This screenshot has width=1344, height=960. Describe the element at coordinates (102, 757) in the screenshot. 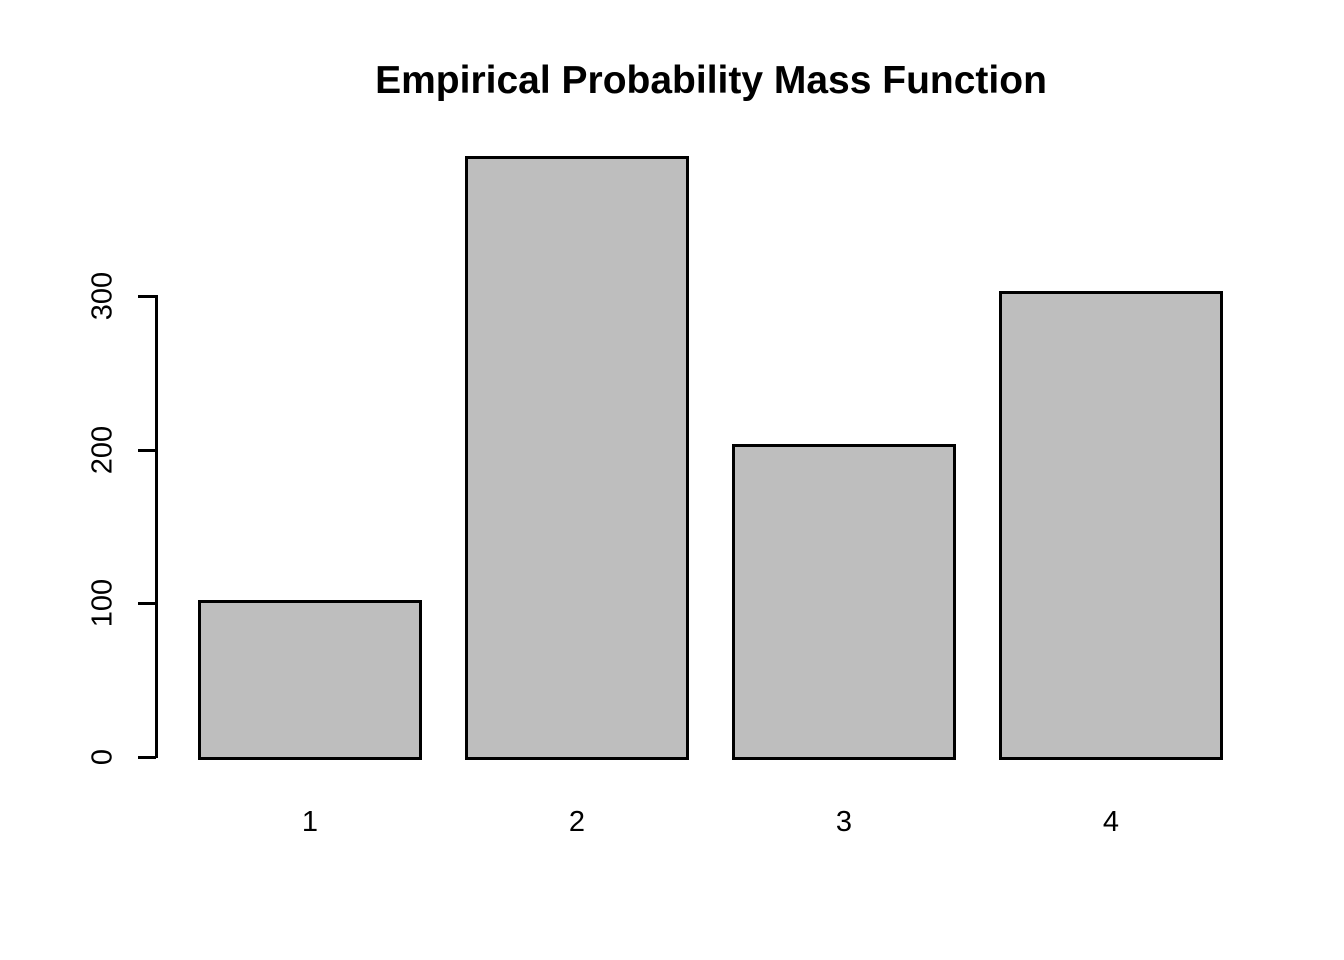

I see `y-tick-label: 0` at that location.